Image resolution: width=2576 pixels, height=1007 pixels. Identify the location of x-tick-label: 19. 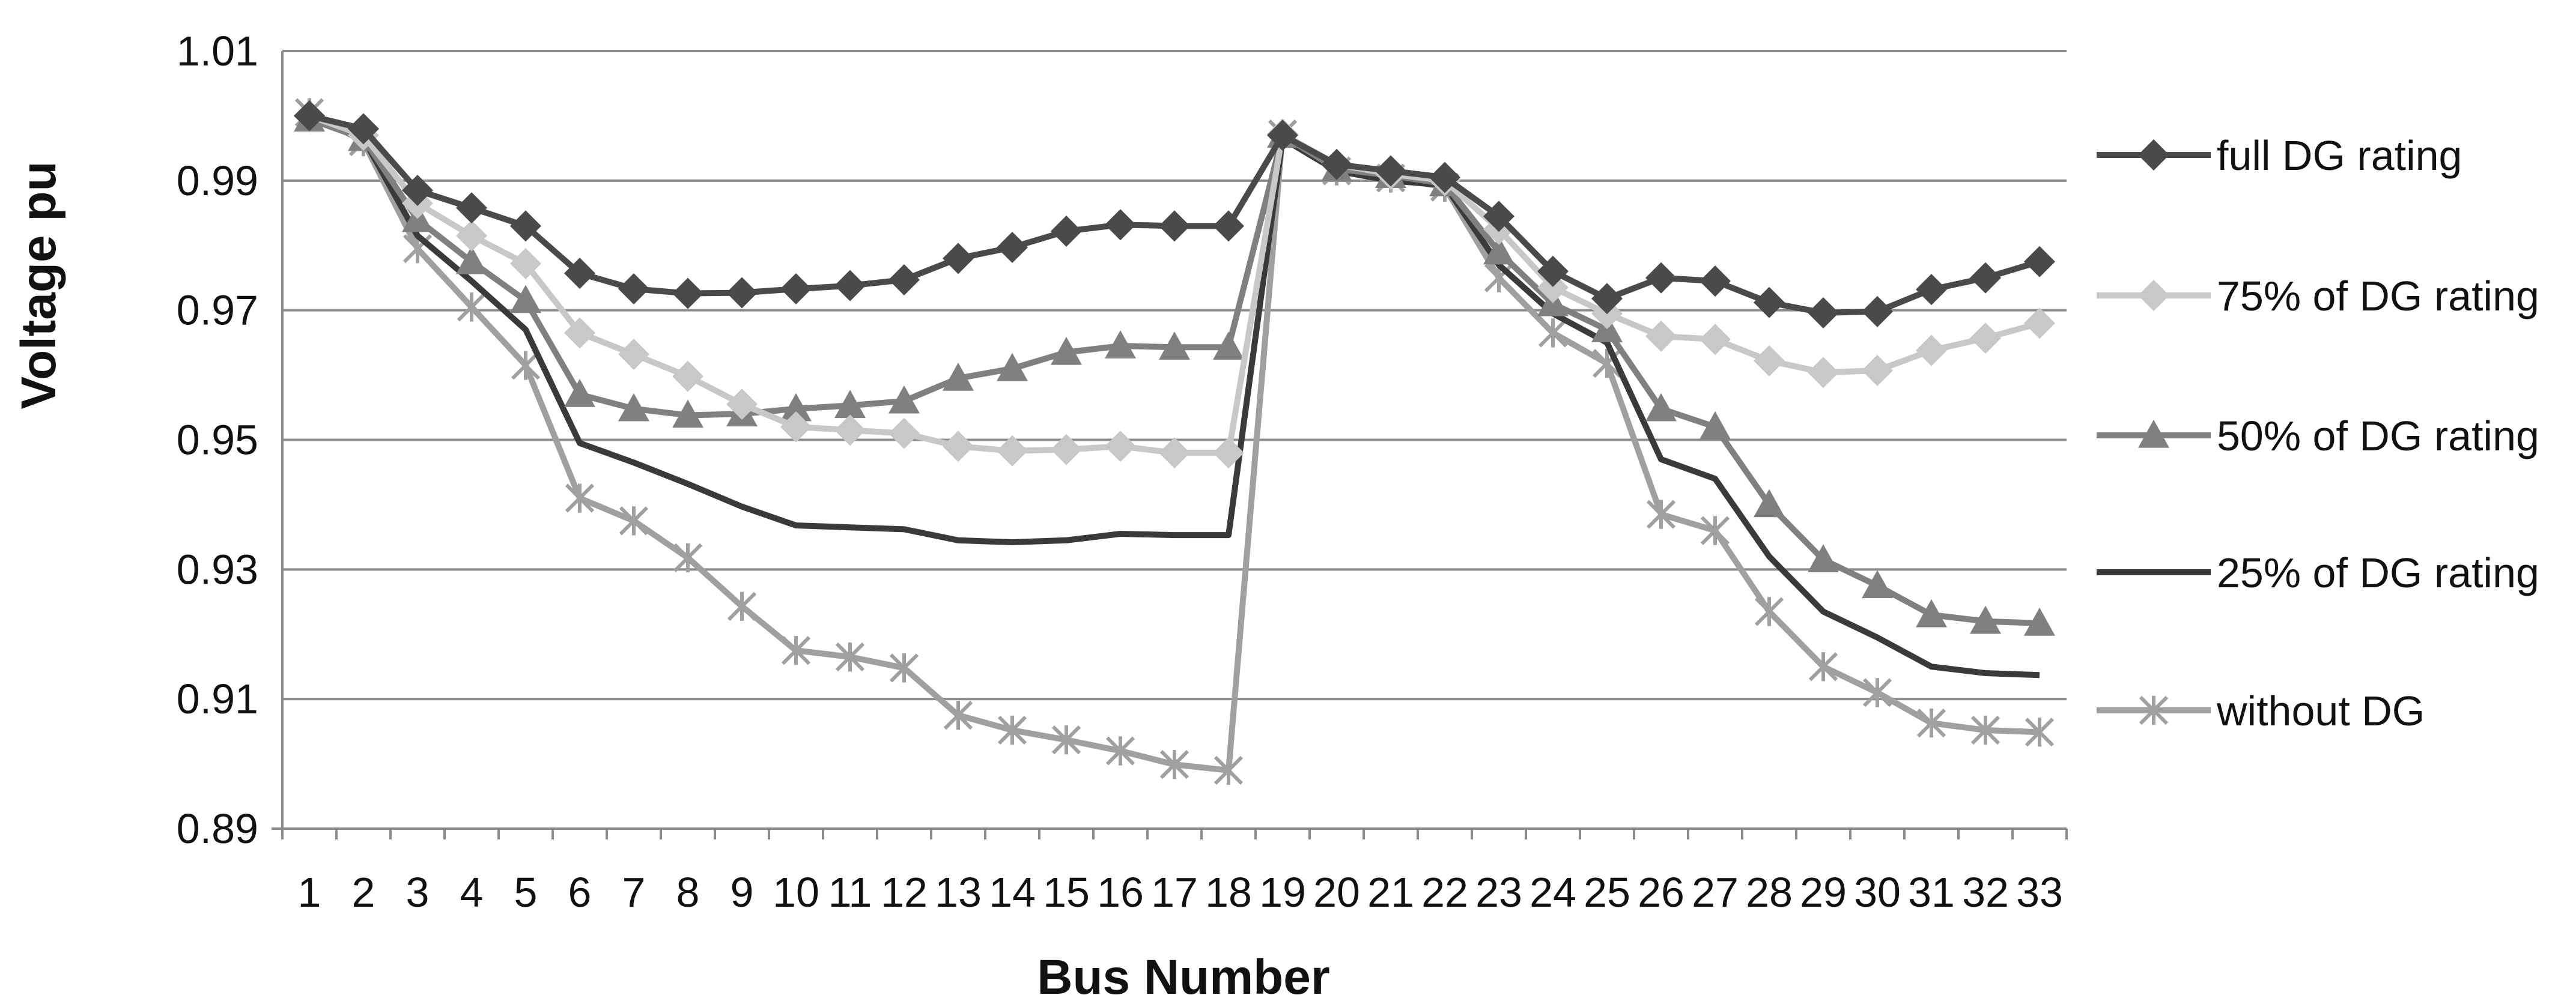
(1282, 892).